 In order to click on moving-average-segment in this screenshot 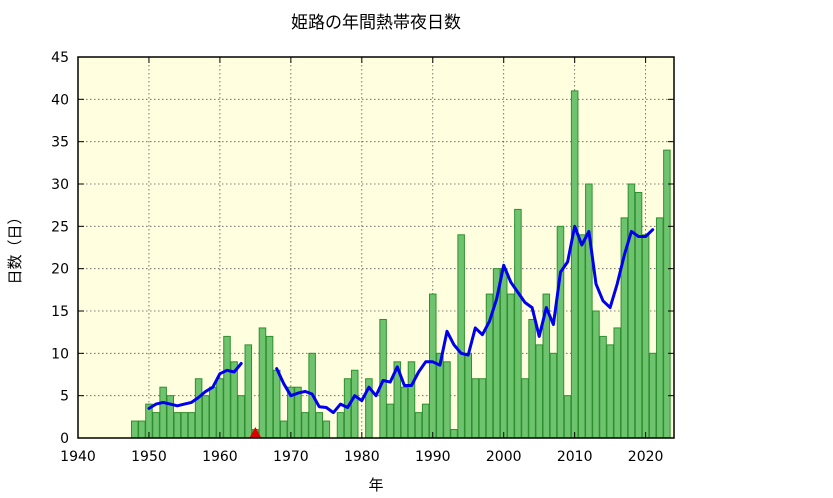, I will do `click(195, 386)`.